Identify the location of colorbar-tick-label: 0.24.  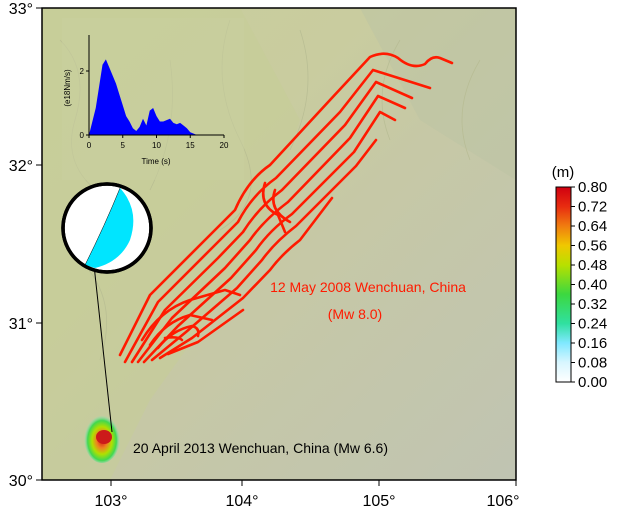
(592, 324).